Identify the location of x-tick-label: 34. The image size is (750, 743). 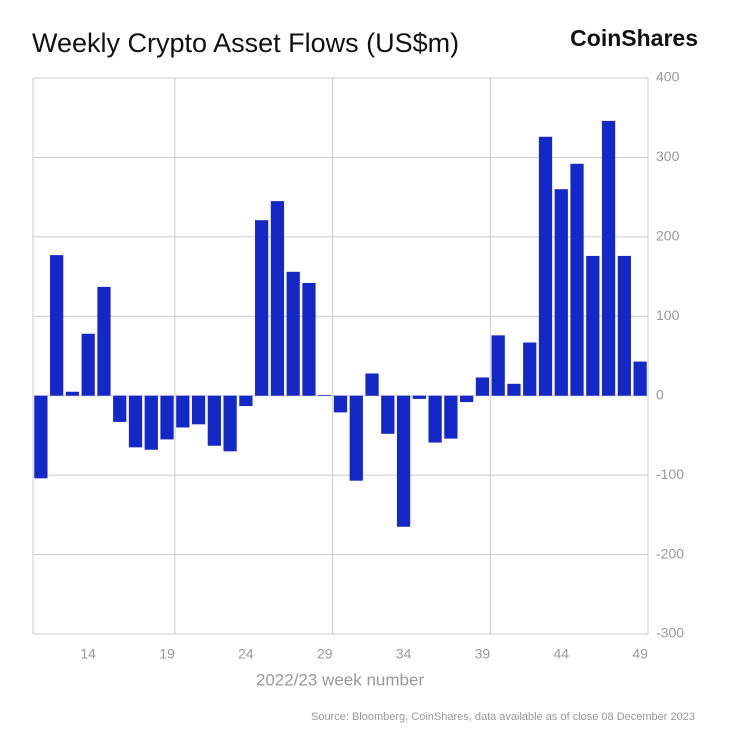
(404, 654).